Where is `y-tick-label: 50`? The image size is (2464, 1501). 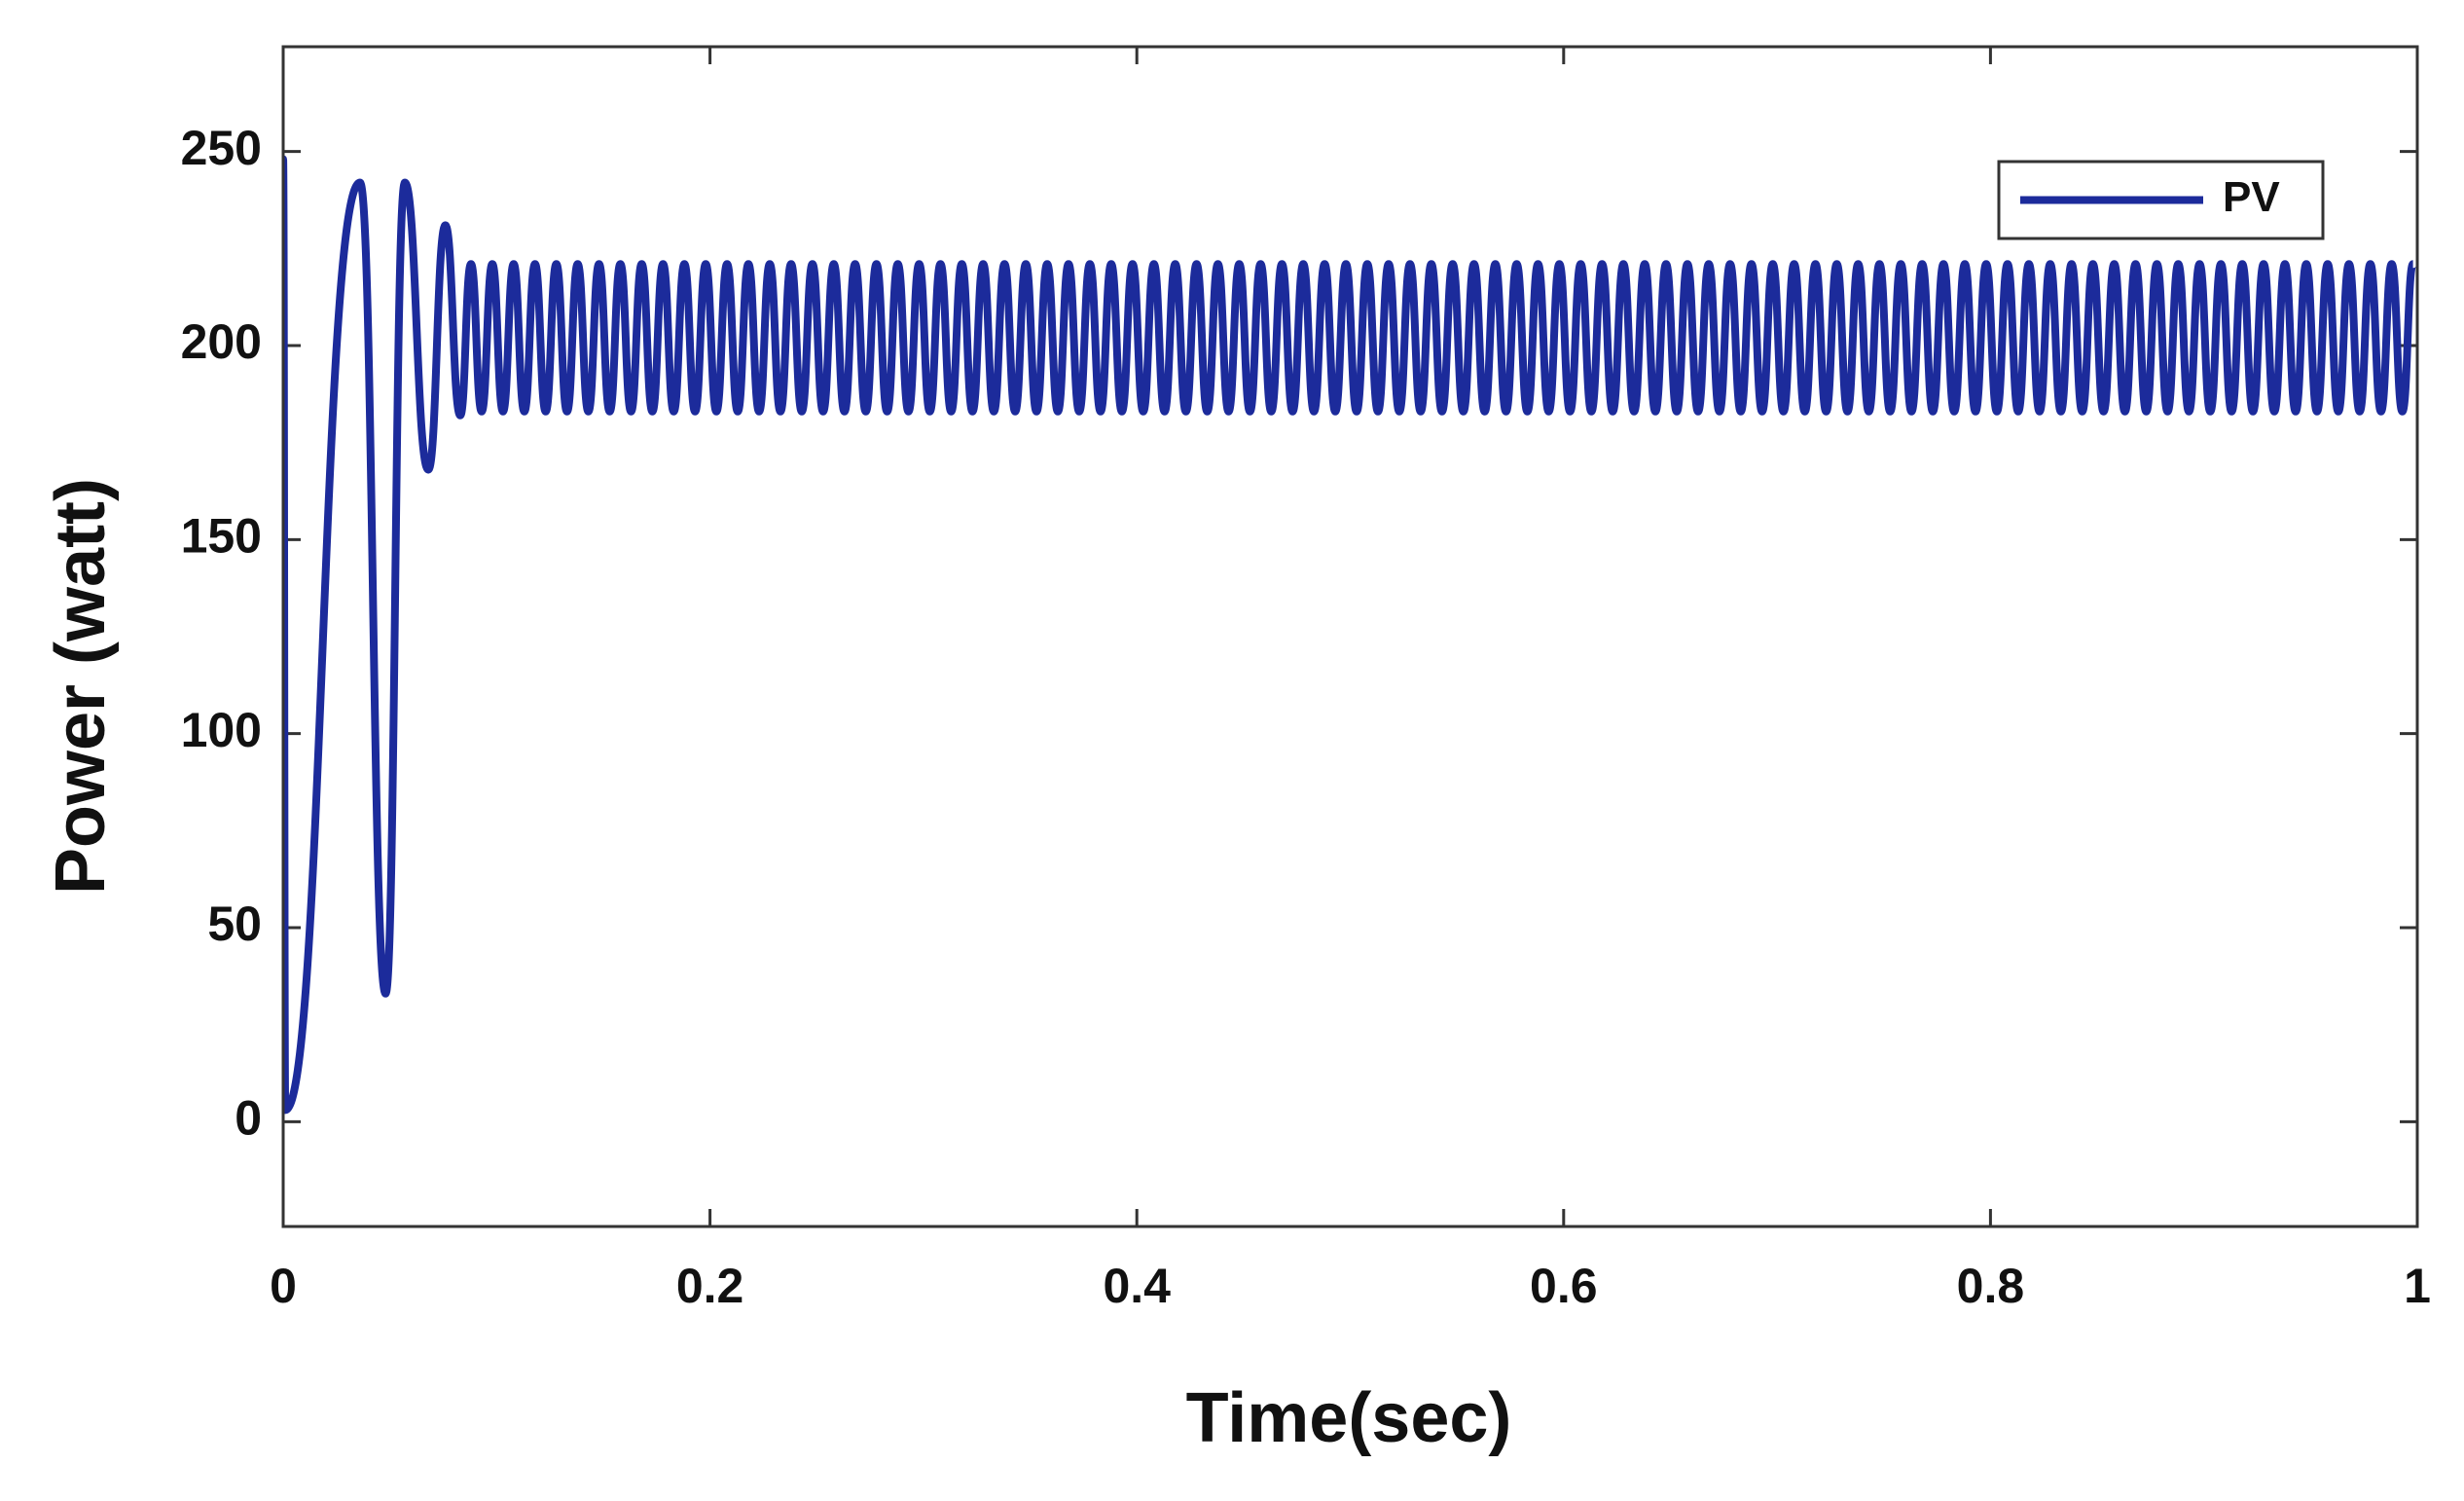
y-tick-label: 50 is located at coordinates (234, 924).